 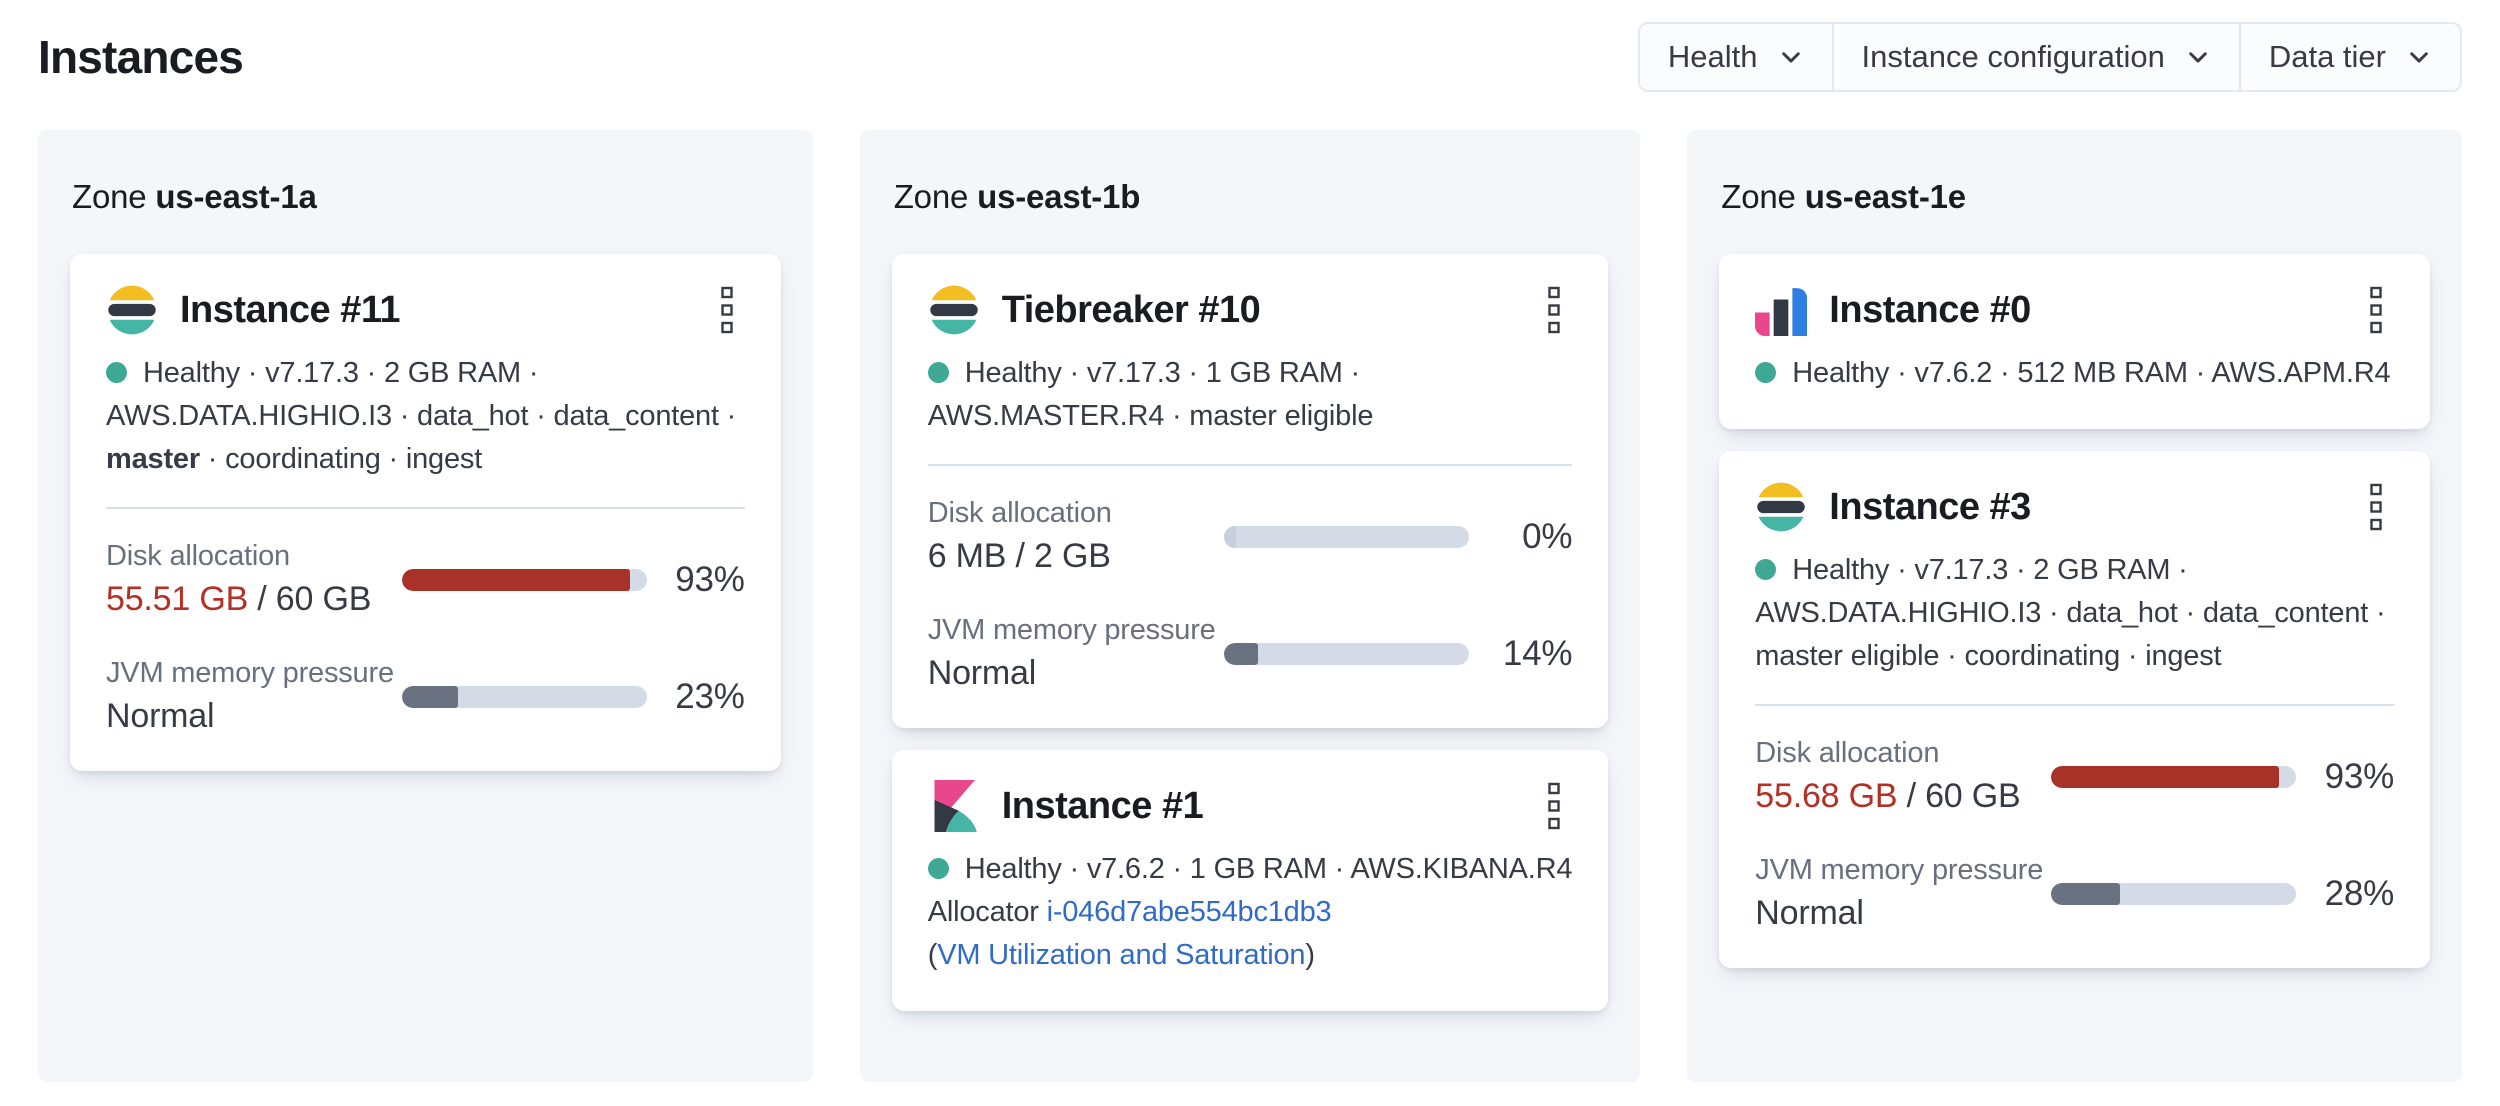 I want to click on filter-data-tier-label: Data tier, so click(x=2327, y=56).